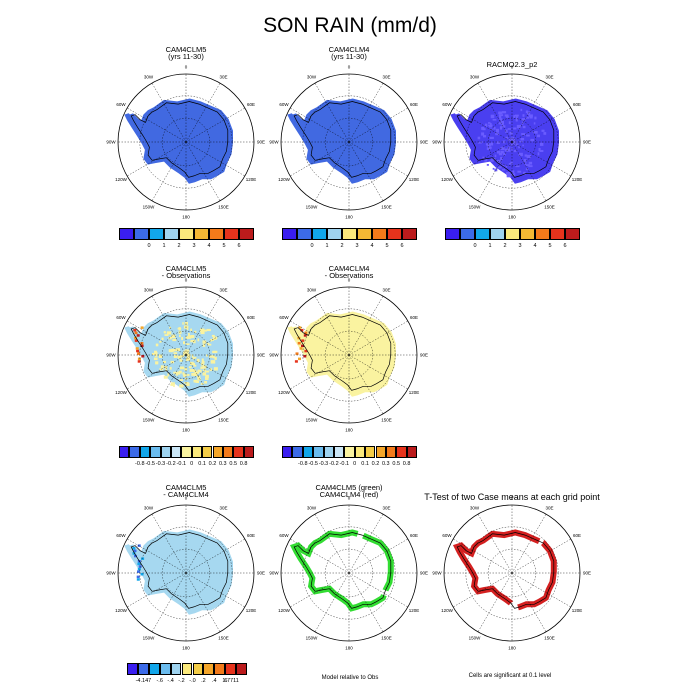 This screenshot has width=700, height=700. I want to click on legend-label: -4.147, so click(143, 681).